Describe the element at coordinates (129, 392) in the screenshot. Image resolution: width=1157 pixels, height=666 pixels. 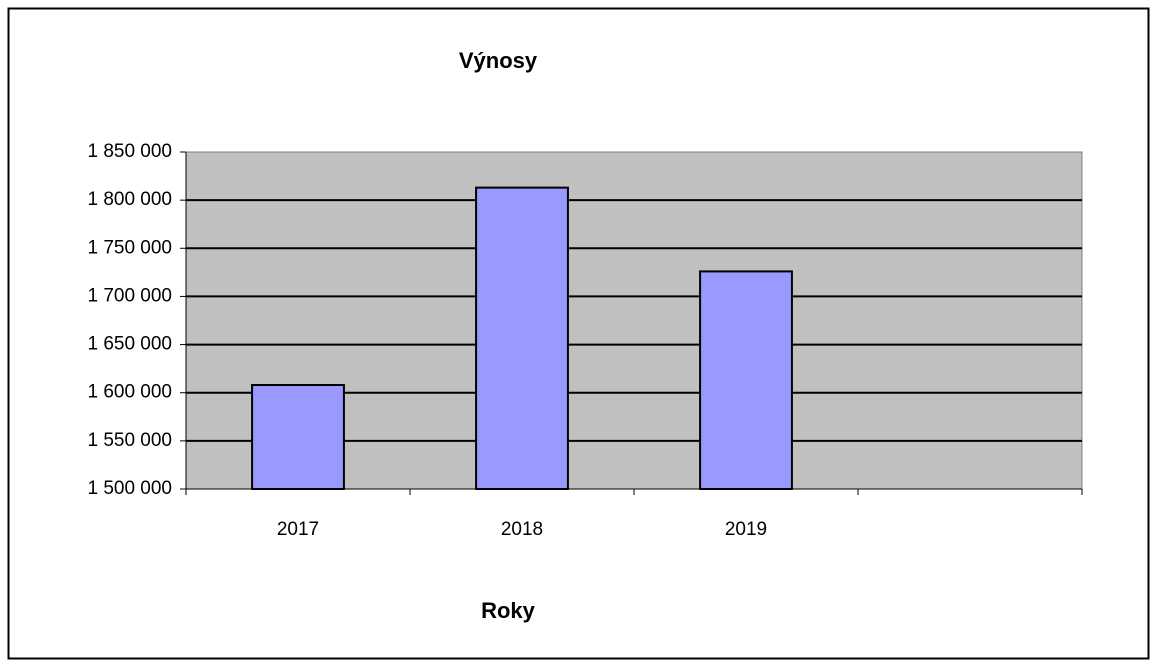
I see `y-tick-label: 1 600 000` at that location.